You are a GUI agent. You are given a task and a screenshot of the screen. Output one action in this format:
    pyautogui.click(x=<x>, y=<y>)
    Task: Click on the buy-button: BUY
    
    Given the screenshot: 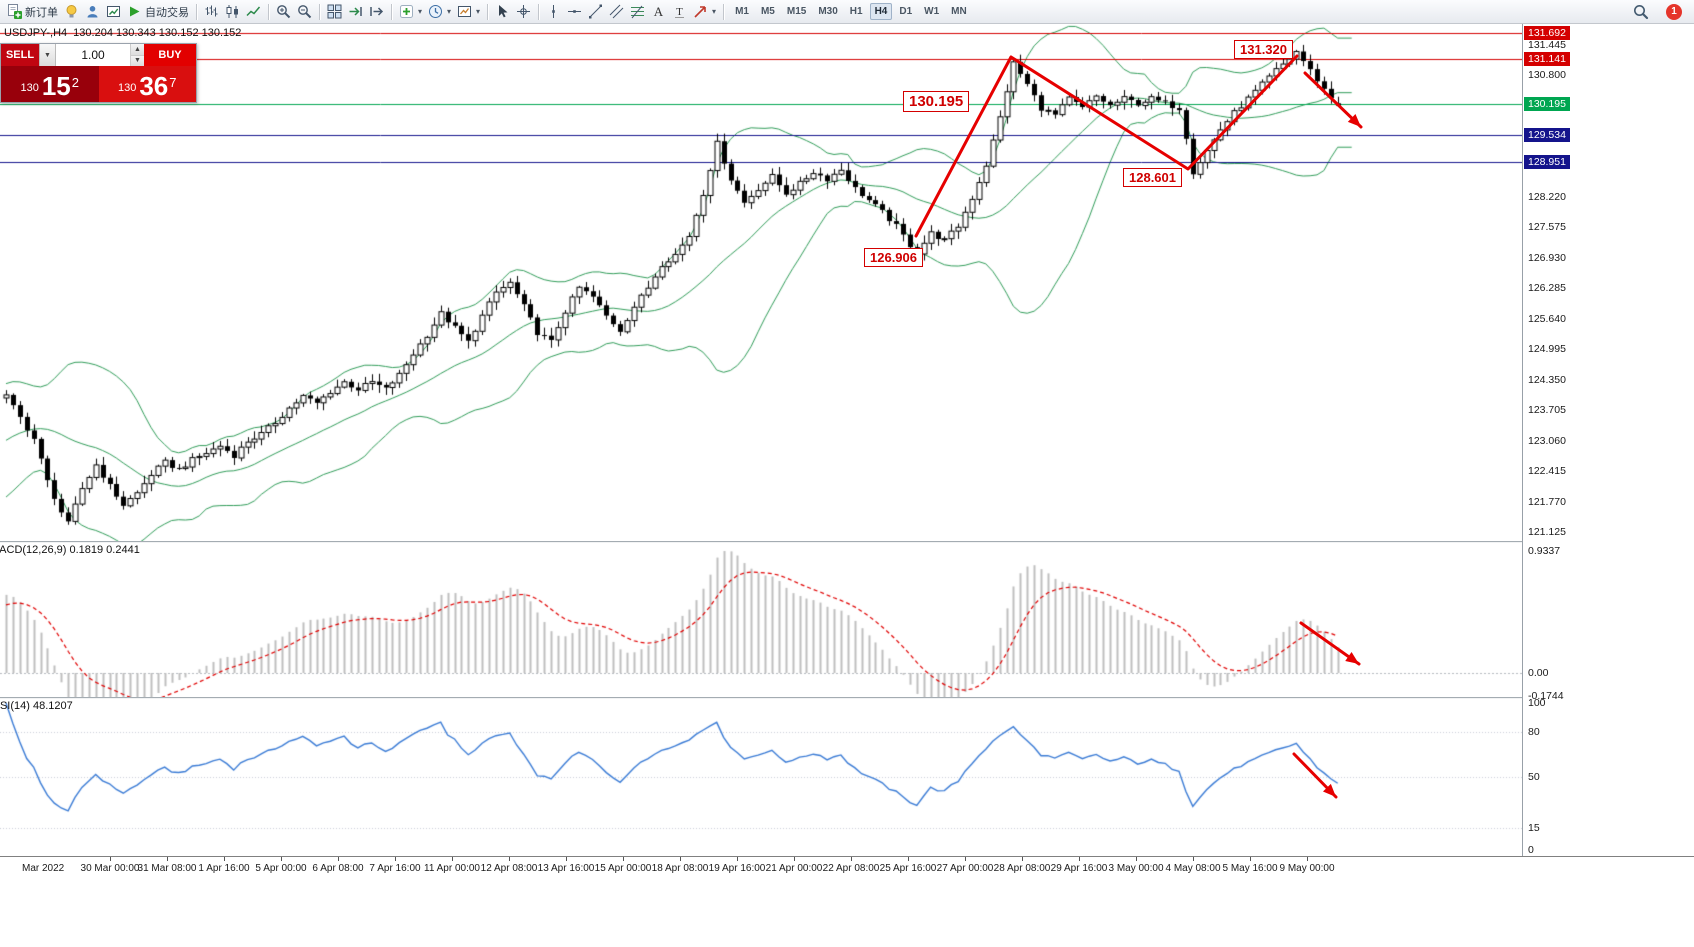 What is the action you would take?
    pyautogui.click(x=170, y=55)
    